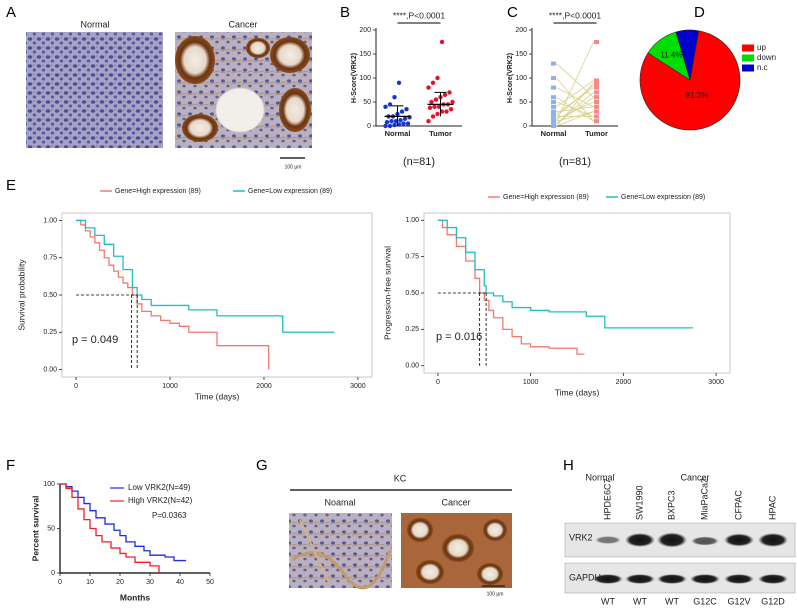  What do you see at coordinates (599, 477) in the screenshot?
I see `group-label: Normal` at bounding box center [599, 477].